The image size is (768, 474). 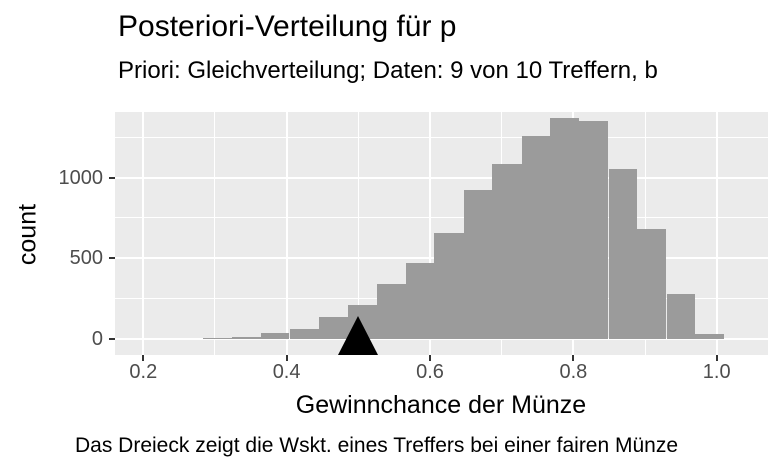 What do you see at coordinates (430, 372) in the screenshot?
I see `x-tick-label: 0.6` at bounding box center [430, 372].